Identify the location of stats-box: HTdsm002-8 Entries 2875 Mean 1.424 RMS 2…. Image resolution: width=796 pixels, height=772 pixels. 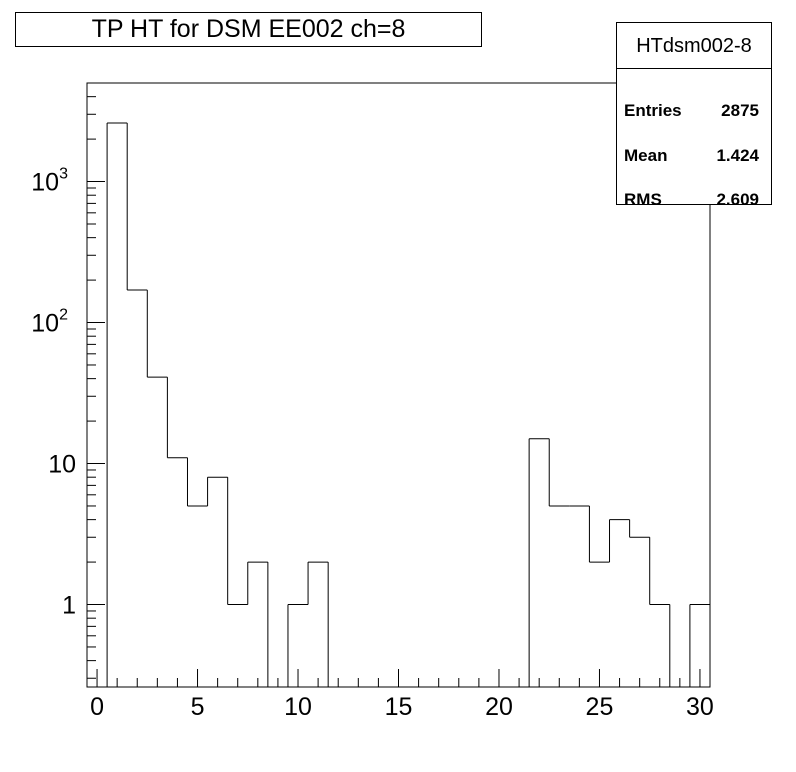
(694, 115).